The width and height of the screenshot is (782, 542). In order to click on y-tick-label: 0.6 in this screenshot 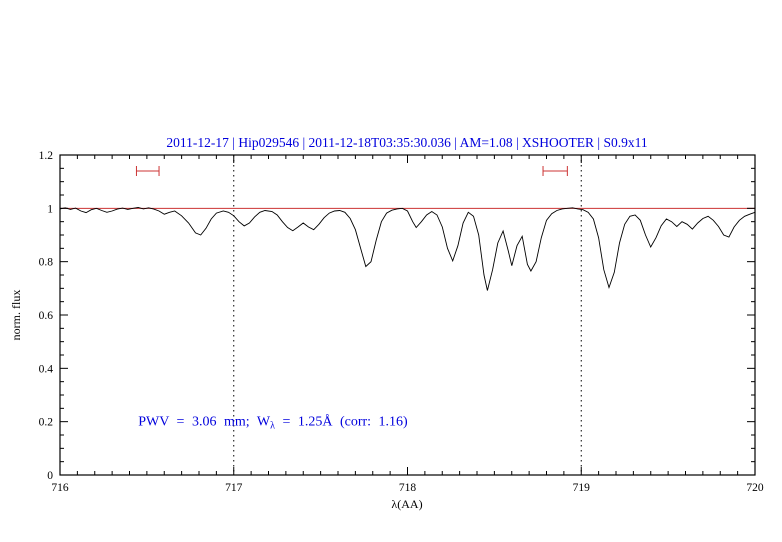, I will do `click(46, 316)`.